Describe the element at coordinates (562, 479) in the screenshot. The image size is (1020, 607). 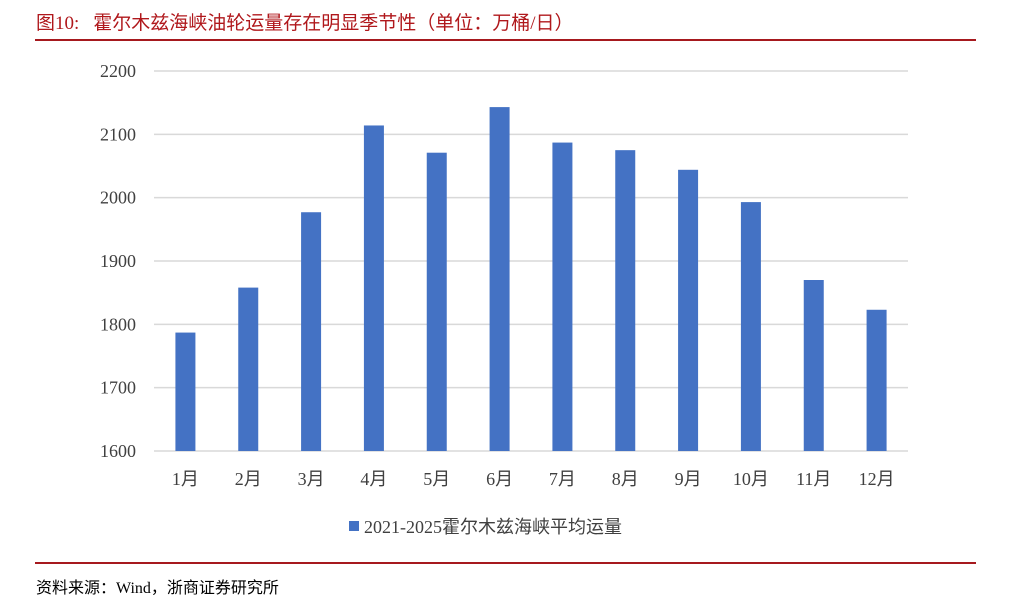
I see `x-tick-label: 7月` at that location.